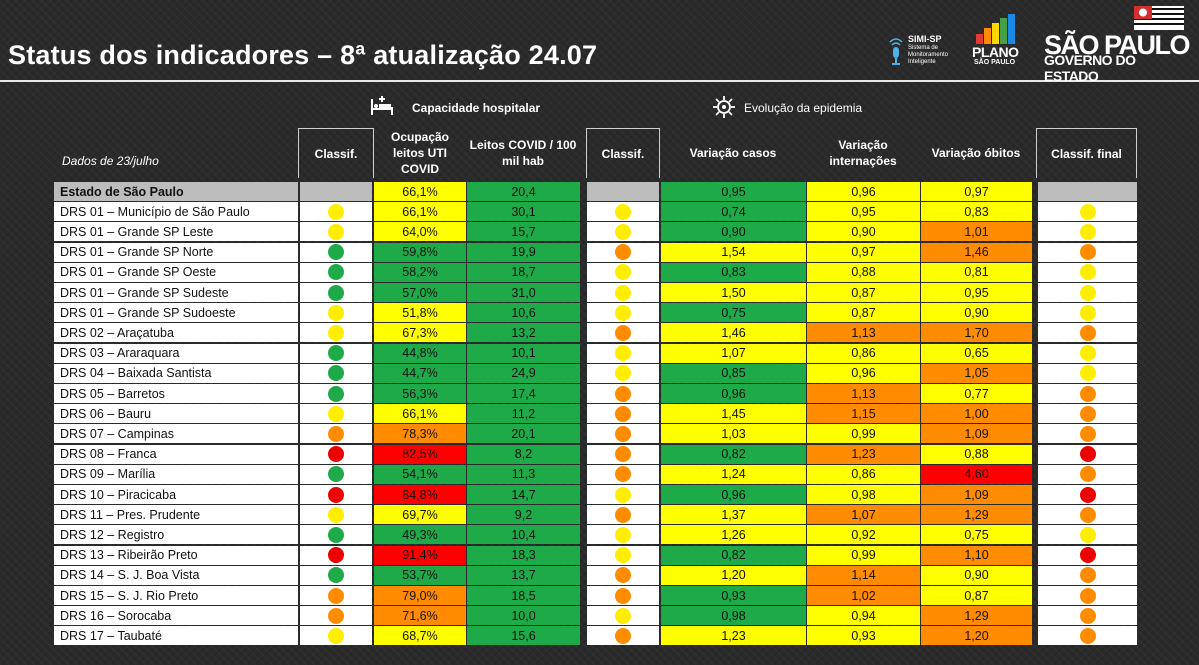  Describe the element at coordinates (733, 313) in the screenshot. I see `casos-value: 0,75` at that location.